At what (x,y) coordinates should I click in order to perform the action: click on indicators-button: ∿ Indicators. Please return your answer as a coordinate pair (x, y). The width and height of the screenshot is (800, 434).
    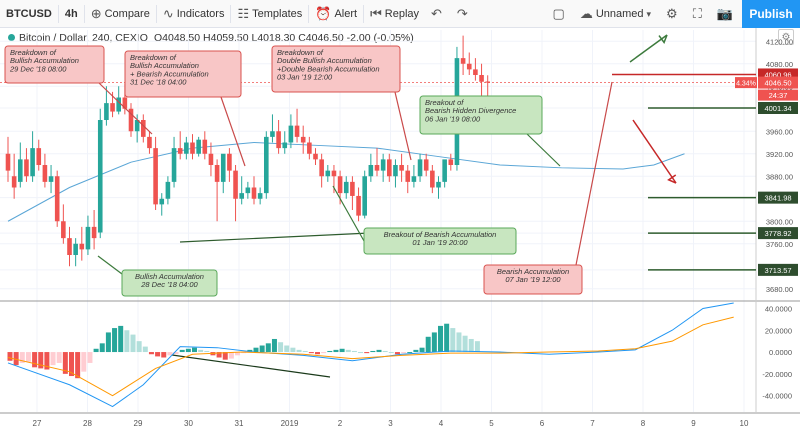
    Looking at the image, I should click on (194, 14).